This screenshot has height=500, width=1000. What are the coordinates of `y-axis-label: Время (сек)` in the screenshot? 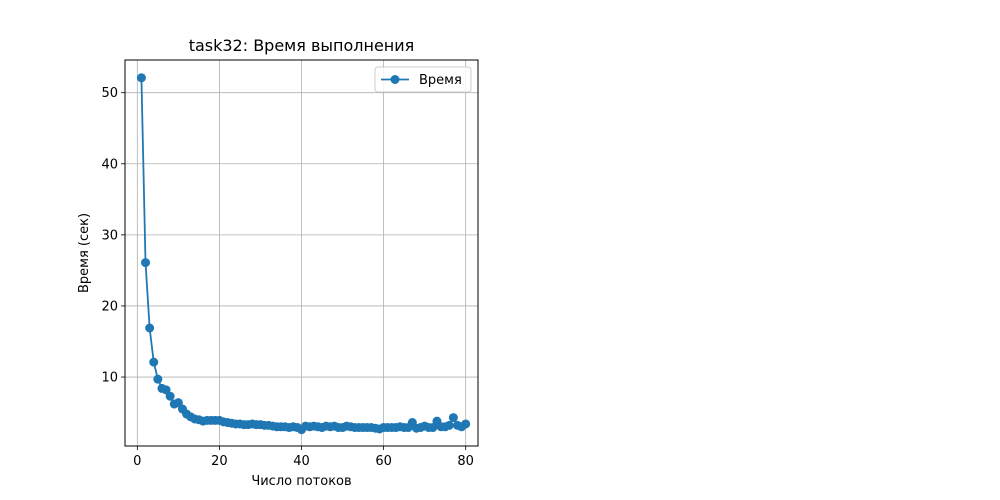 It's located at (84, 253).